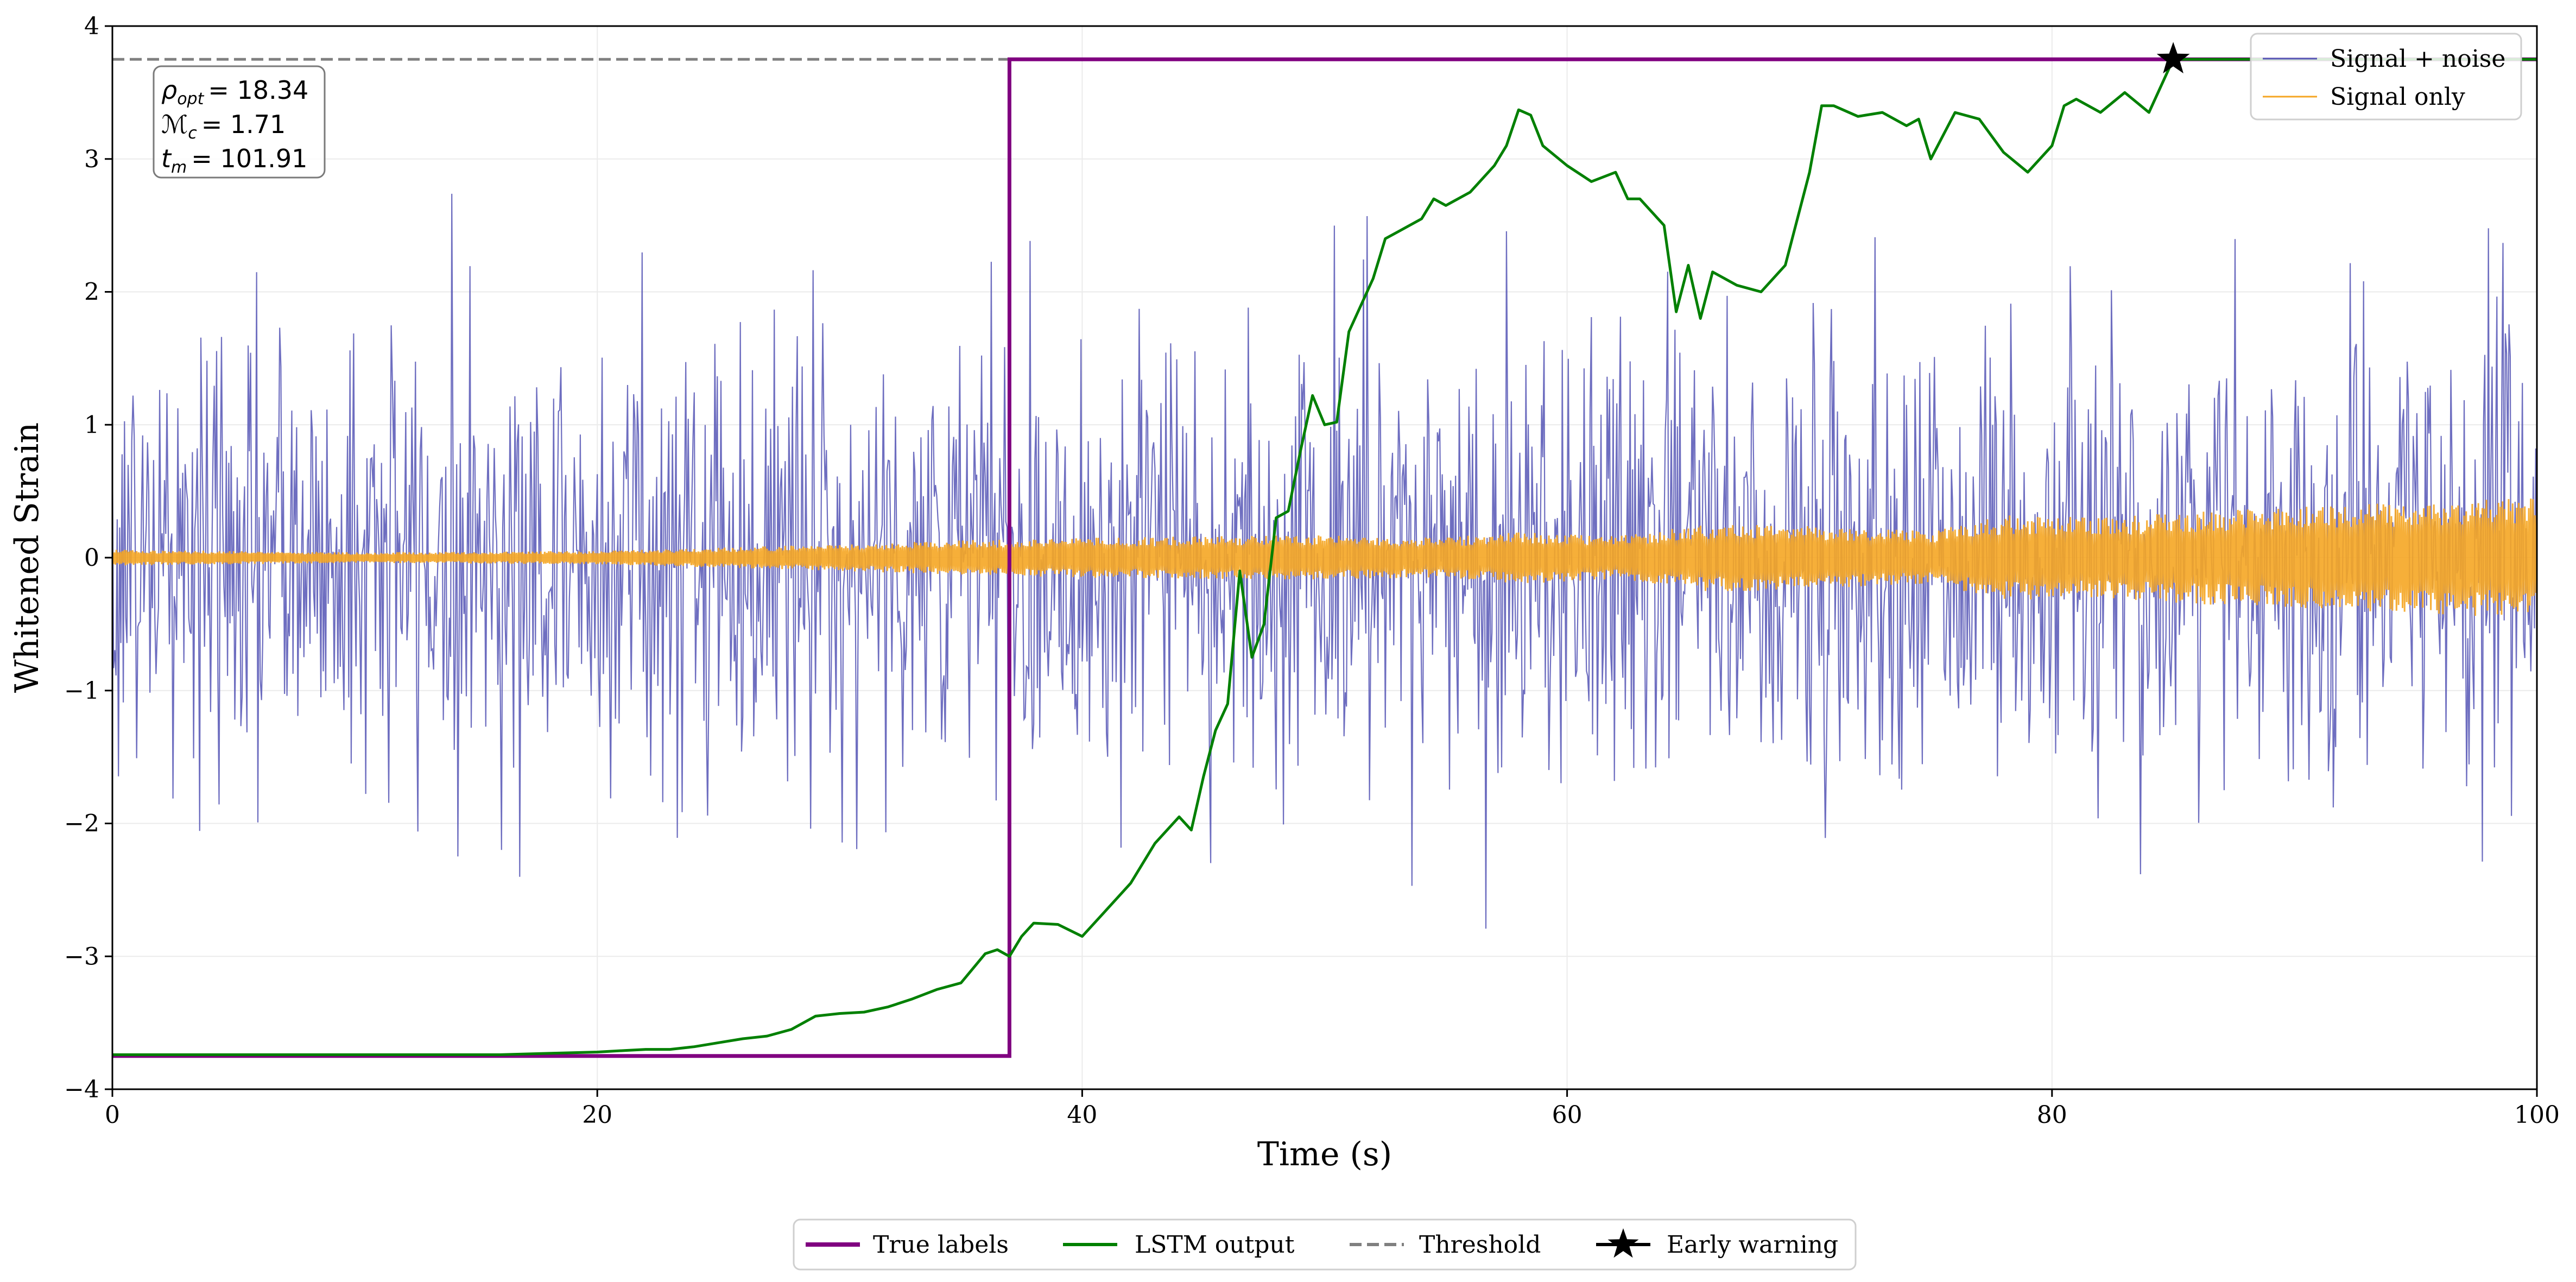  What do you see at coordinates (81, 691) in the screenshot?
I see `y-tick-label: −1` at bounding box center [81, 691].